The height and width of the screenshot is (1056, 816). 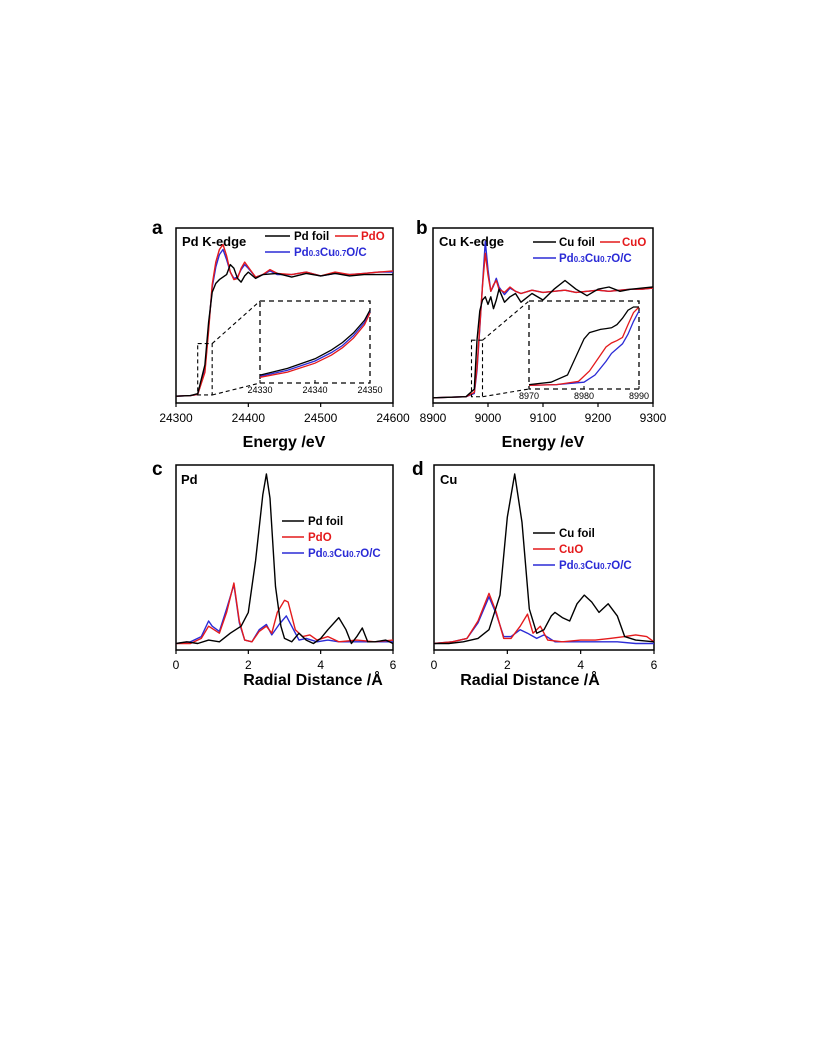 I want to click on panel-letter-a: a, so click(x=157, y=228).